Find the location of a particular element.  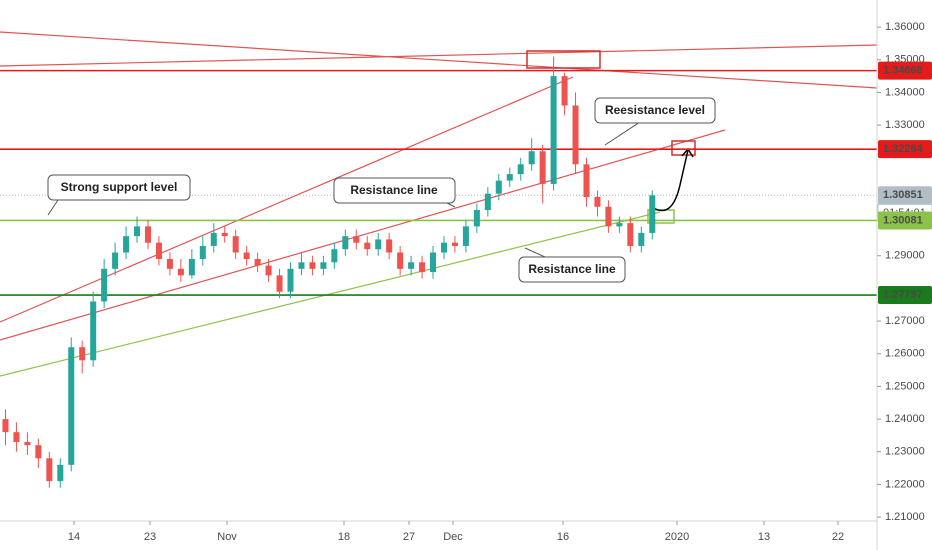

y-tick-label: 1.24000 is located at coordinates (905, 419).